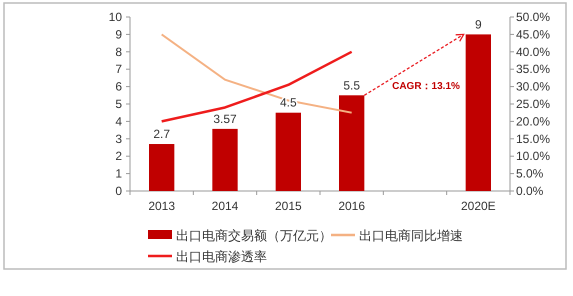 This screenshot has width=573, height=296. Describe the element at coordinates (478, 206) in the screenshot. I see `x-tick-label: 2020E` at that location.